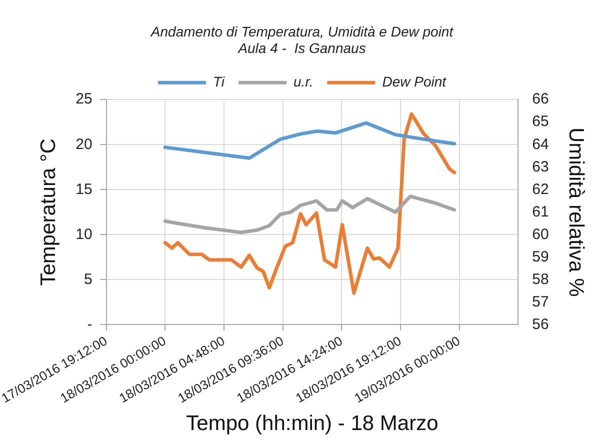  What do you see at coordinates (304, 81) in the screenshot?
I see `legend-label: u.r.` at bounding box center [304, 81].